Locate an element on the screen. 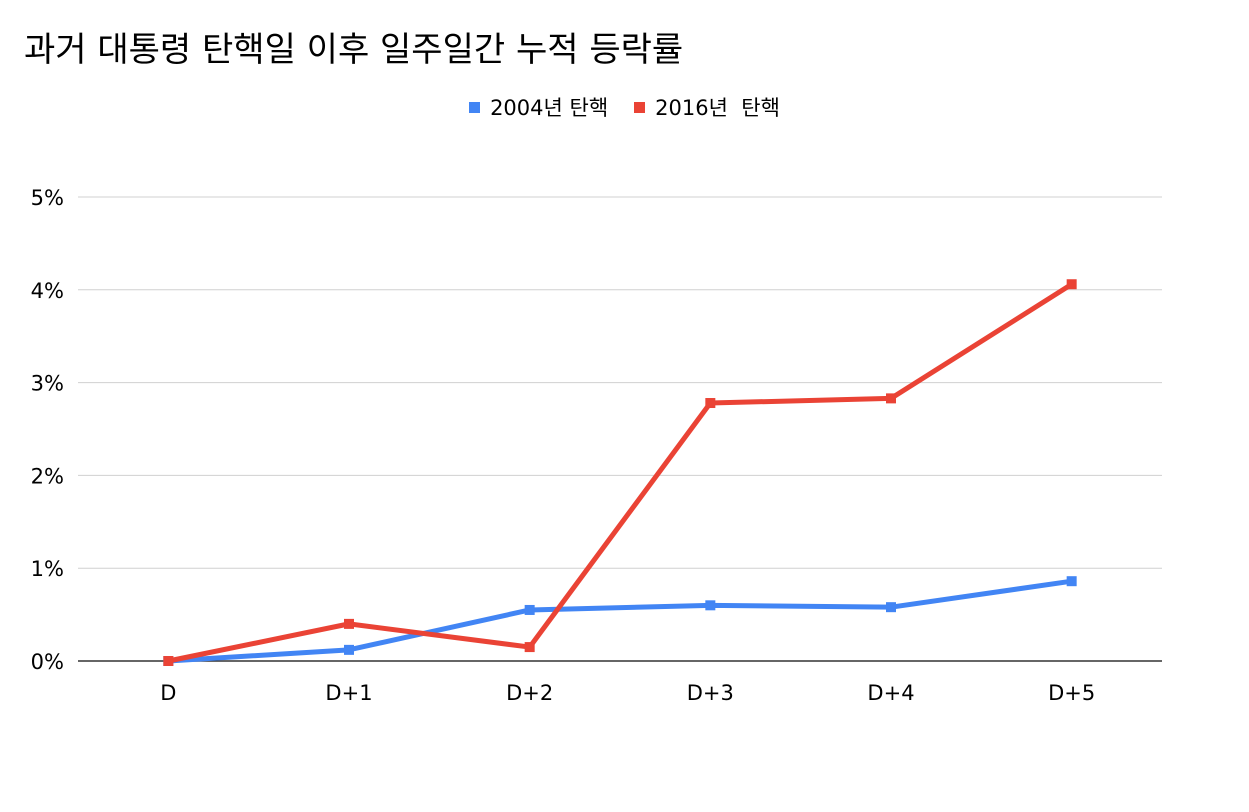 The width and height of the screenshot is (1249, 812). series-line-2004 is located at coordinates (620, 621).